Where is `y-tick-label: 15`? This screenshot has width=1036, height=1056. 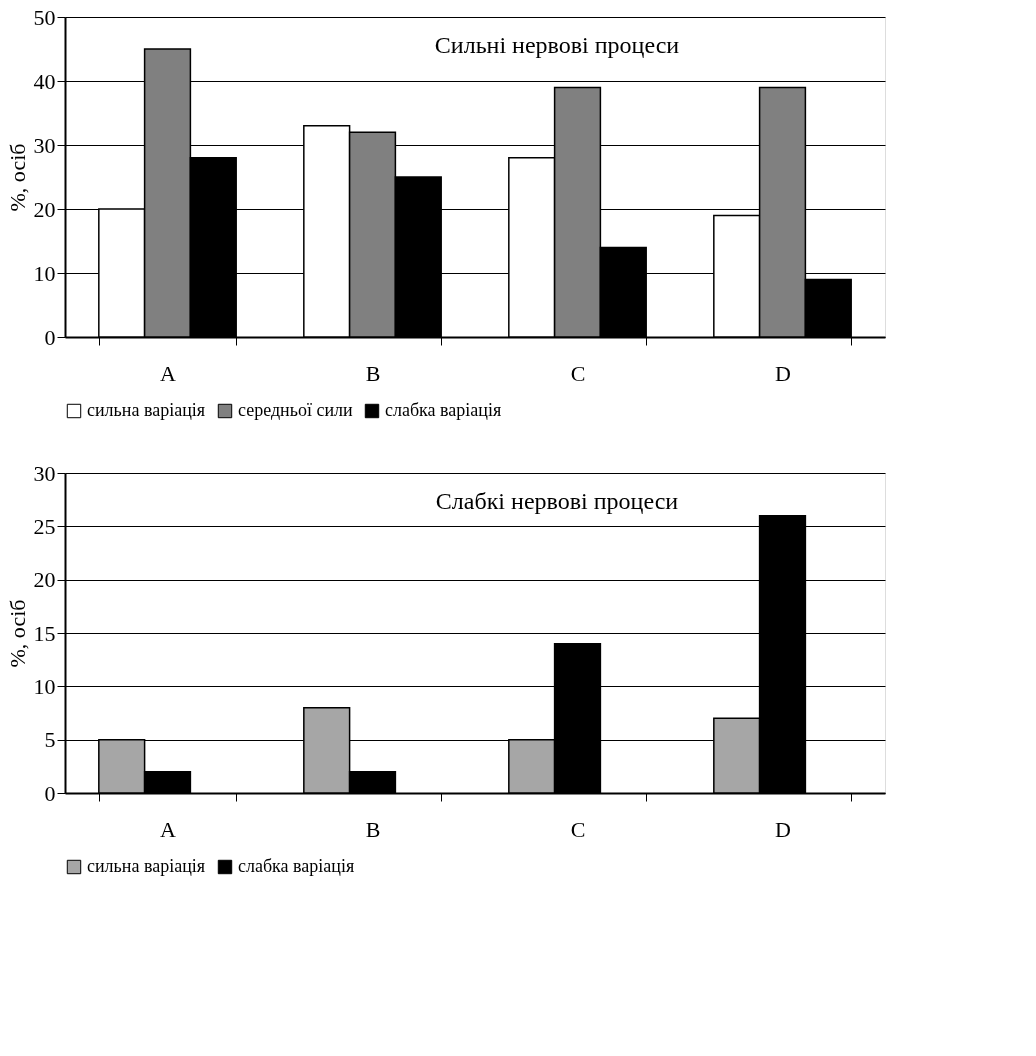 y-tick-label: 15 is located at coordinates (44, 633).